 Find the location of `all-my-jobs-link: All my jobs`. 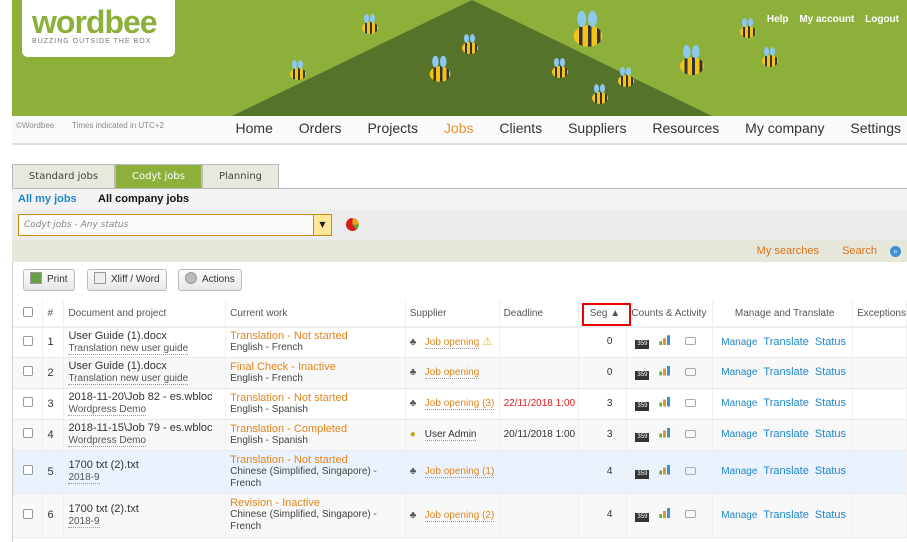

all-my-jobs-link: All my jobs is located at coordinates (47, 199).